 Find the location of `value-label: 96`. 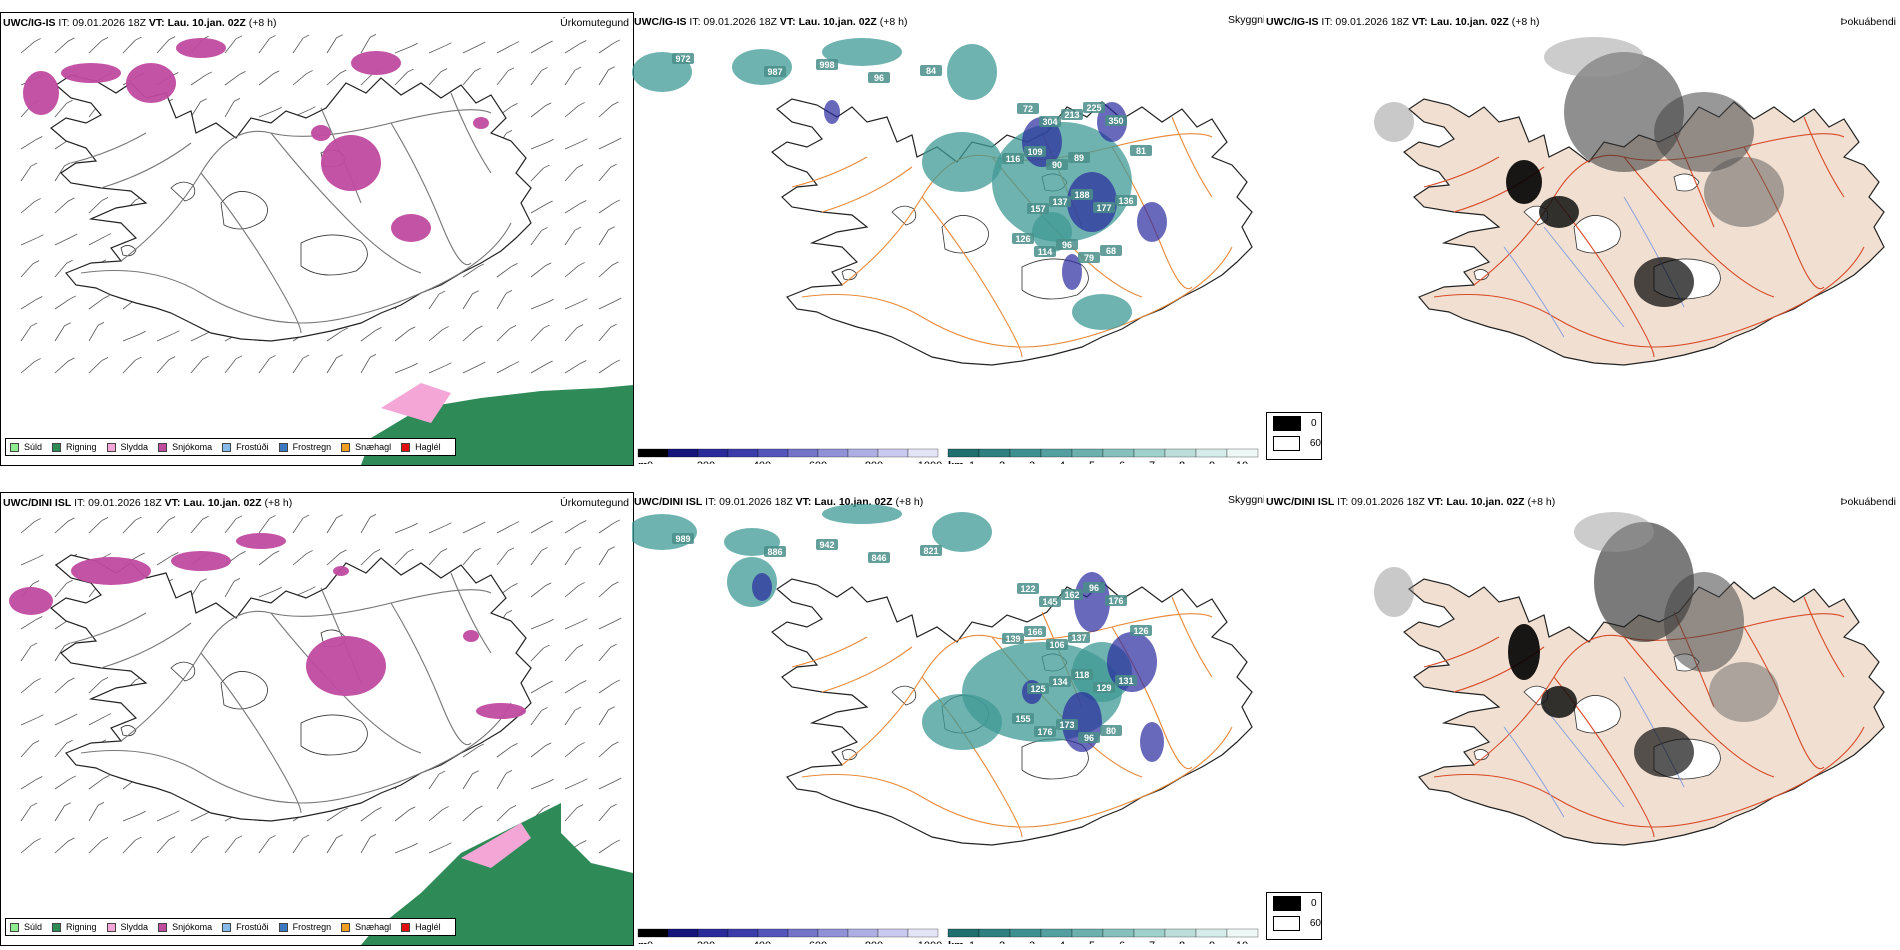

value-label: 96 is located at coordinates (879, 78).